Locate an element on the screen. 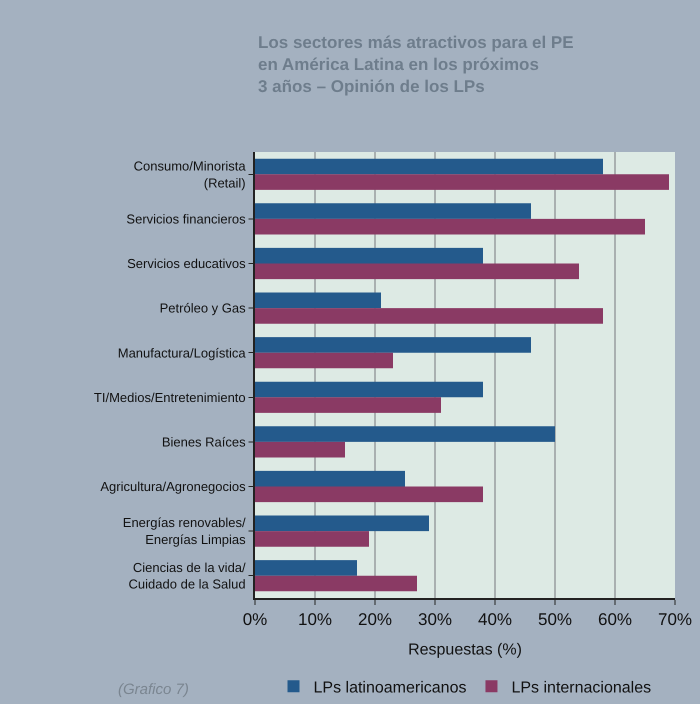 The width and height of the screenshot is (700, 704). x-tick-label: 50% is located at coordinates (555, 620).